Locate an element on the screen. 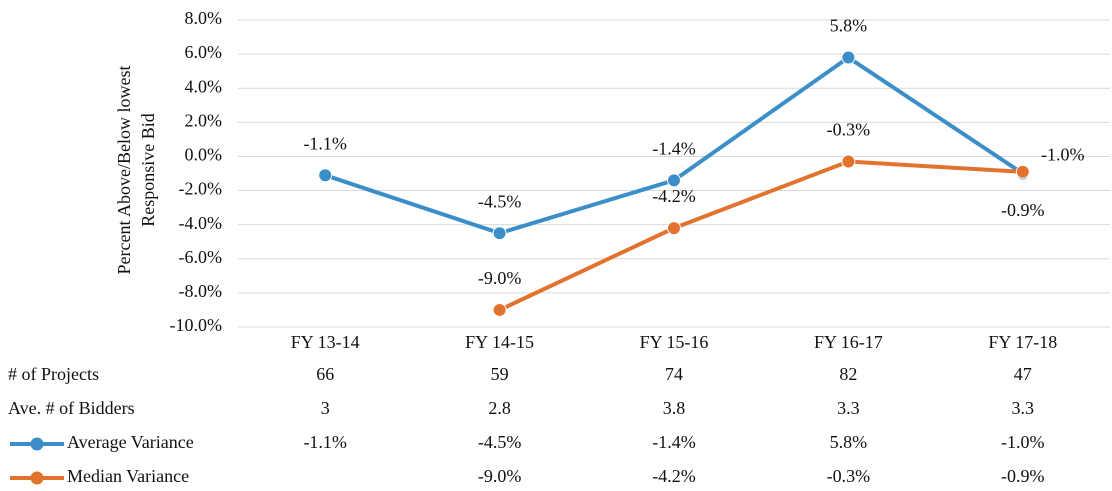 This screenshot has width=1112, height=491. y-tick-label: 2.0% is located at coordinates (204, 120).